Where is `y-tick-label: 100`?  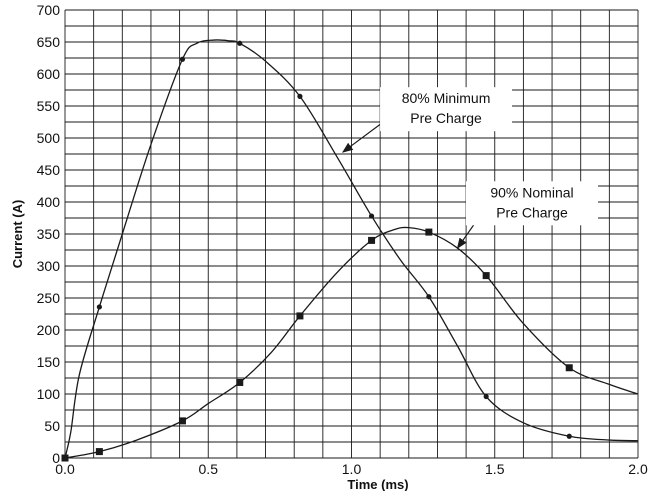
y-tick-label: 100 is located at coordinates (49, 394).